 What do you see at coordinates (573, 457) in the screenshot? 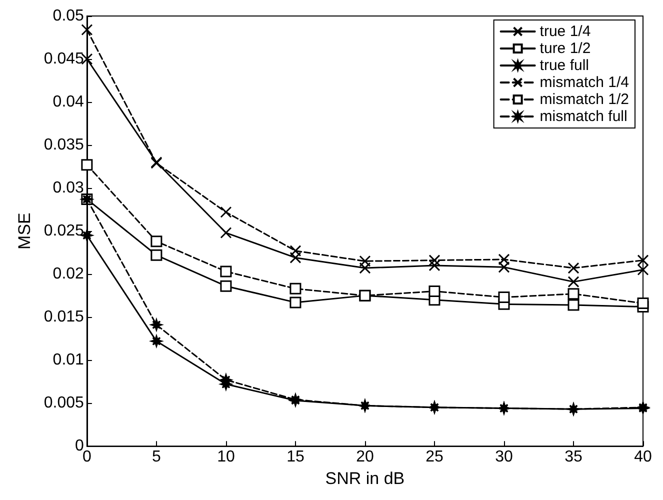
I see `x-tick-label: 35` at bounding box center [573, 457].